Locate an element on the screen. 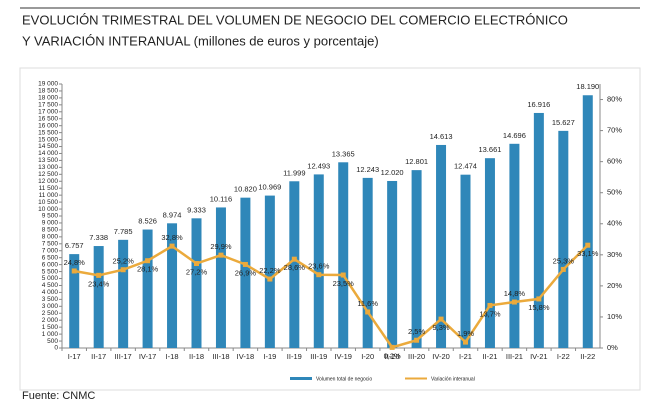 The image size is (661, 410). line-value-label: 26,9% is located at coordinates (246, 272).